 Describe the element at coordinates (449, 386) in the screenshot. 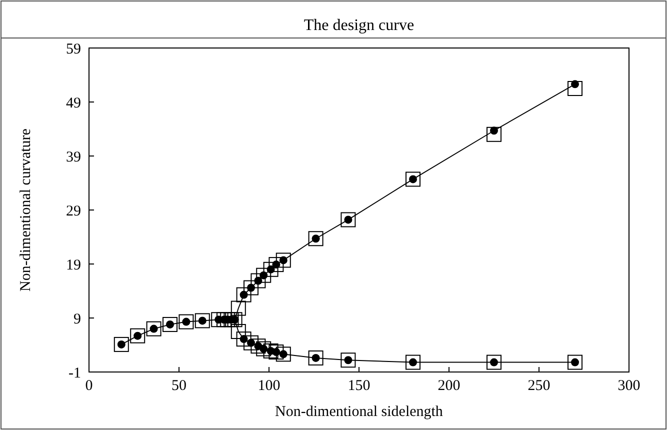

I see `x-tick-label: 200` at that location.